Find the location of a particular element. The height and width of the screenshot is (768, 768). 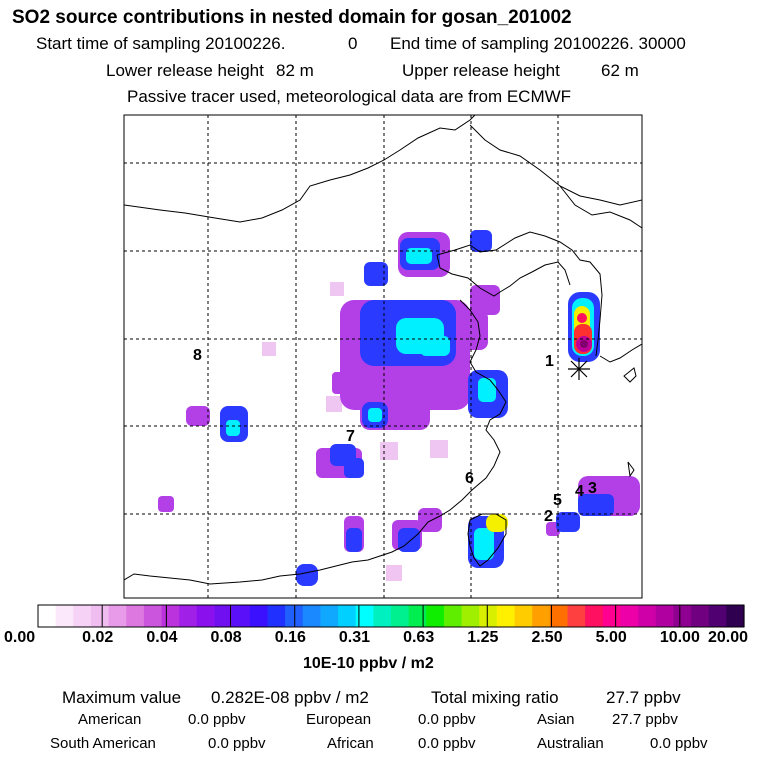

colorbar-tick-label: 0.31 is located at coordinates (354, 637).